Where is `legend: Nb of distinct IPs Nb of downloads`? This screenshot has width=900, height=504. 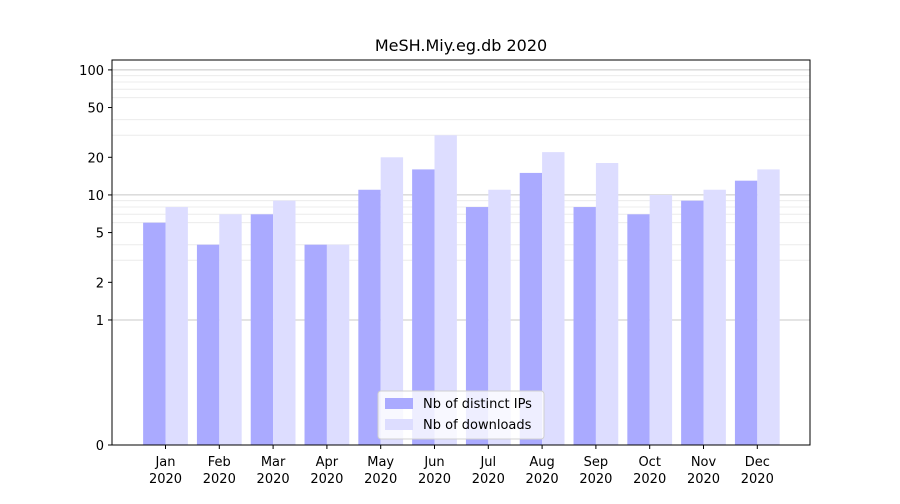
legend: Nb of distinct IPs Nb of downloads is located at coordinates (461, 415).